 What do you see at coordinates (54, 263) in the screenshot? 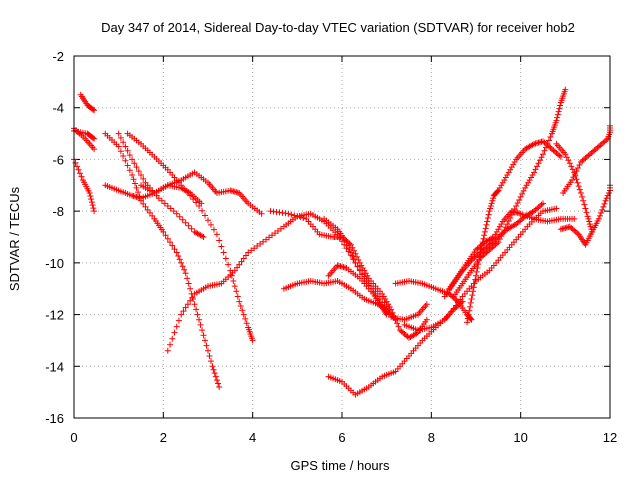
I see `y-tick-label: -10` at bounding box center [54, 263].